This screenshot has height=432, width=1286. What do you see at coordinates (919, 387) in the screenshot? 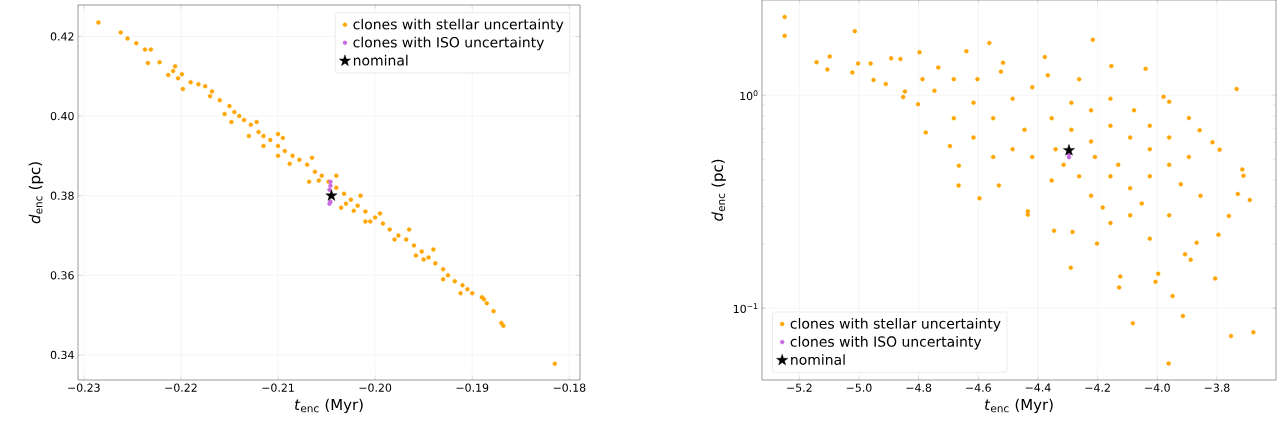
I see `x-tick-label: −4.8` at bounding box center [919, 387].